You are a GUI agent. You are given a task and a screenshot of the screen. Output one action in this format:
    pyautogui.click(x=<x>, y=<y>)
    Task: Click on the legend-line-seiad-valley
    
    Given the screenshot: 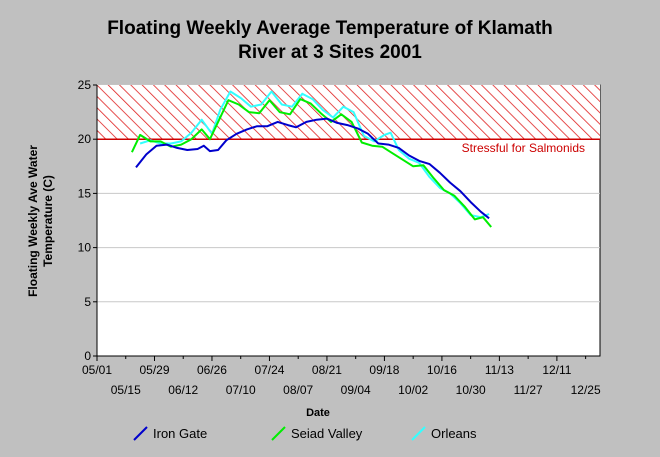 What is the action you would take?
    pyautogui.click(x=278, y=433)
    